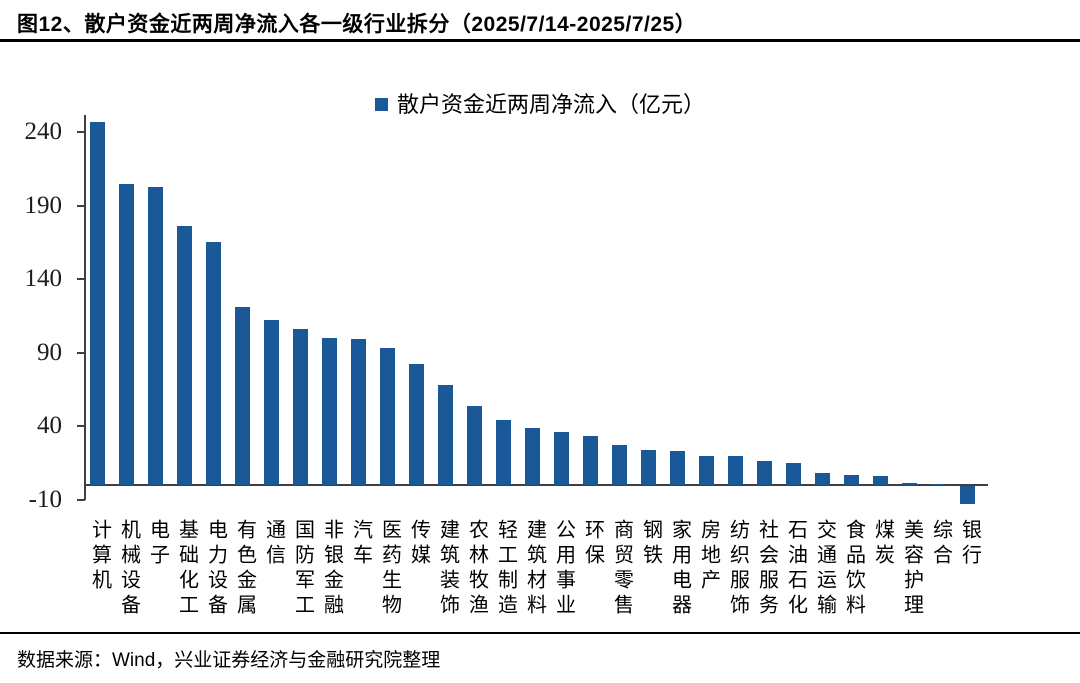 Image resolution: width=1080 pixels, height=683 pixels. What do you see at coordinates (447, 569) in the screenshot?
I see `x-tick-label: 建筑装饰` at bounding box center [447, 569].